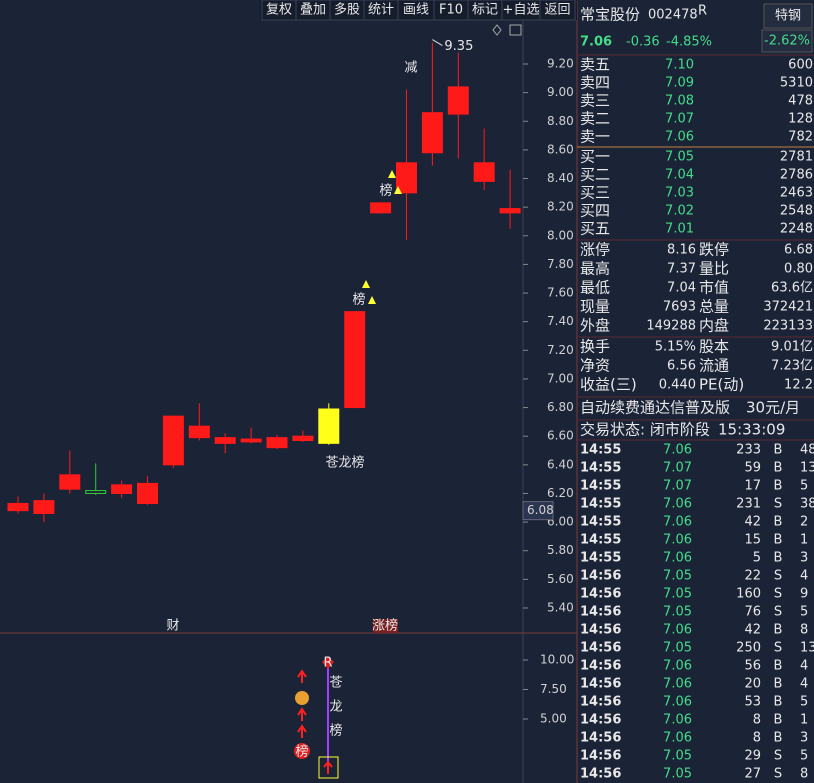  I want to click on badge-label: 榜, so click(301, 752).